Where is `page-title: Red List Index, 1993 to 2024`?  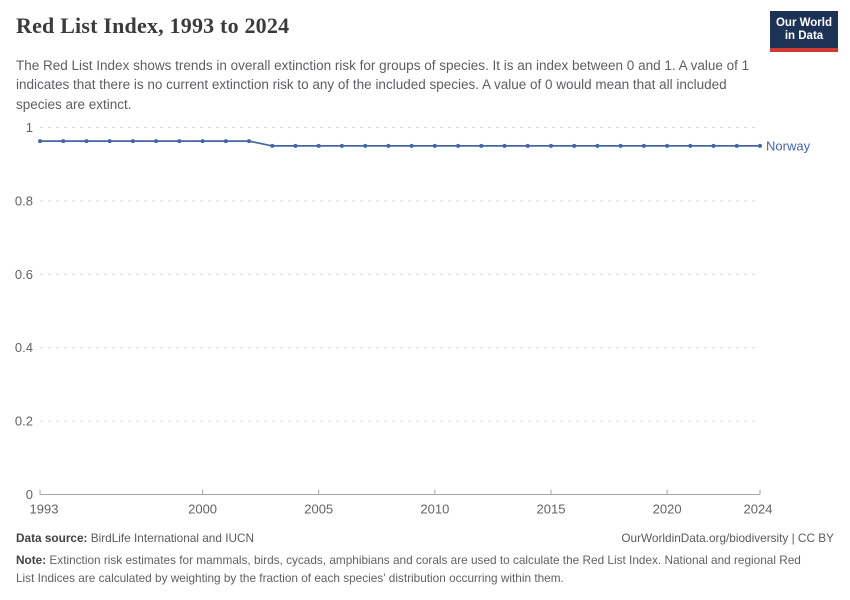
page-title: Red List Index, 1993 to 2024 is located at coordinates (153, 25).